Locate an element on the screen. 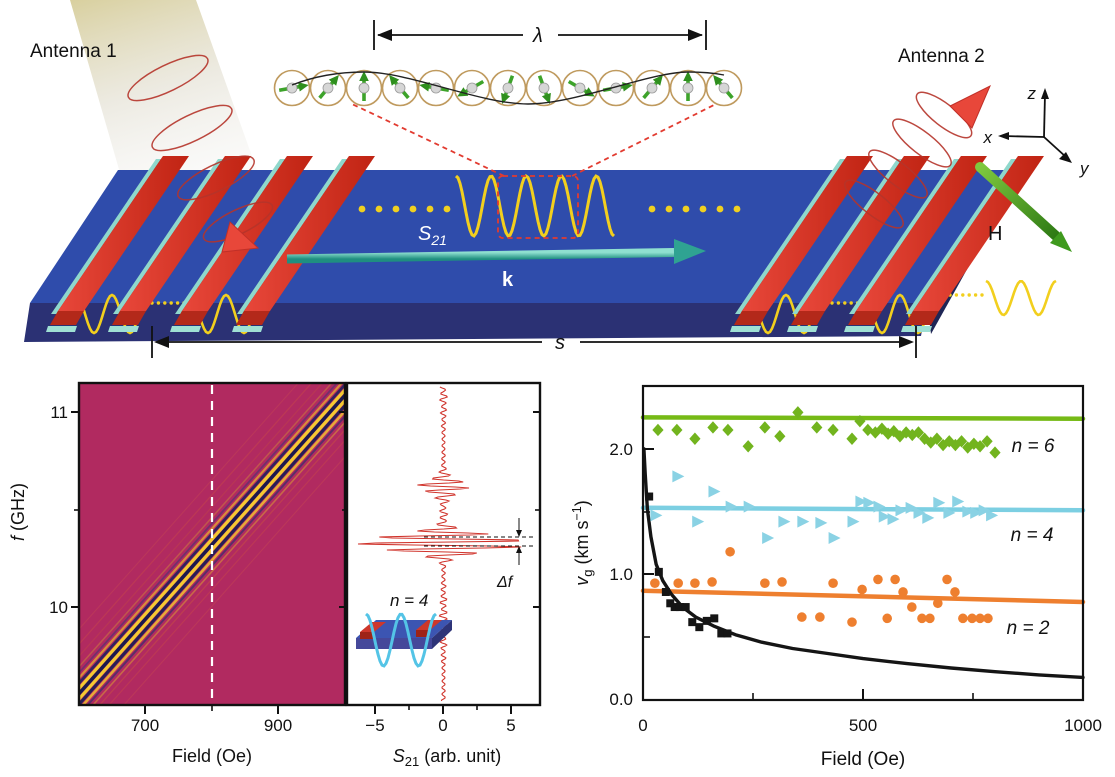  antenna2-arrow-icon is located at coordinates (970, 106).